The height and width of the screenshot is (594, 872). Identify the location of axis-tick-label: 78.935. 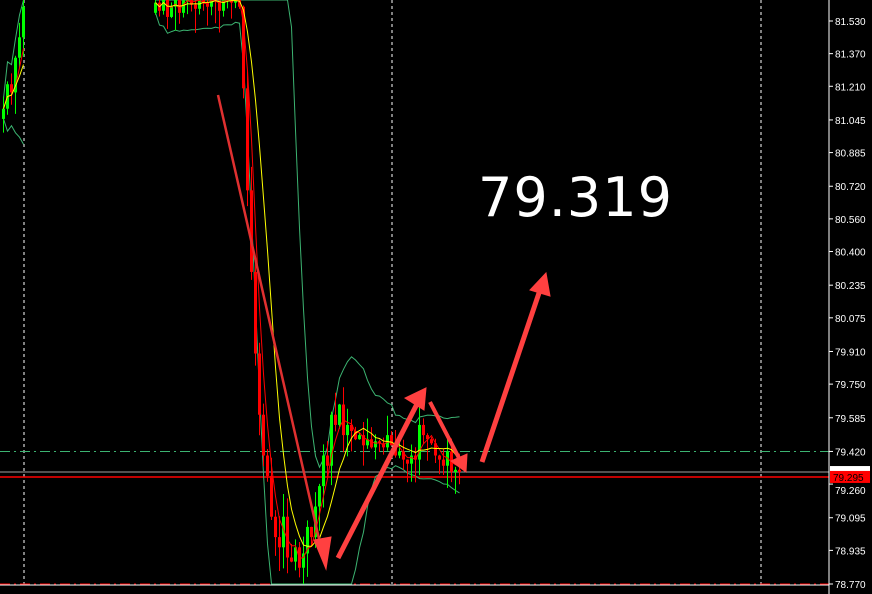
(850, 551).